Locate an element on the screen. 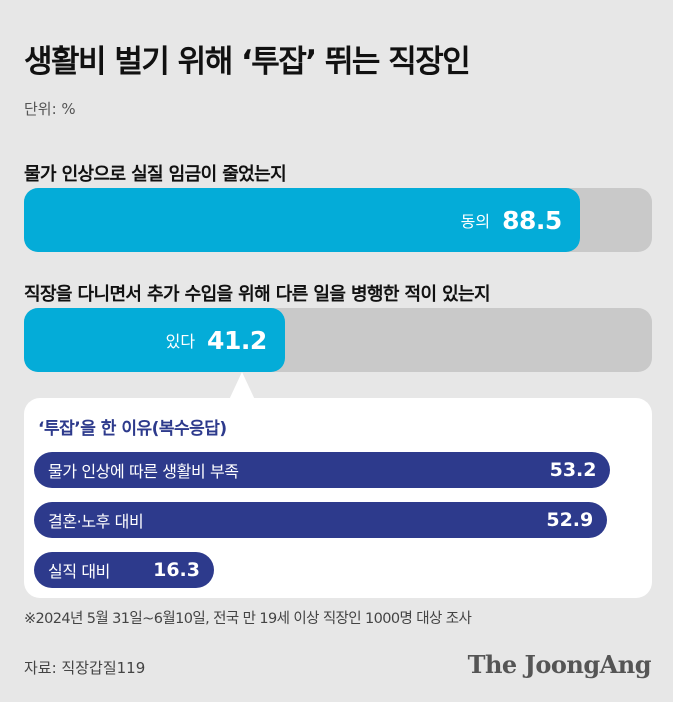 The width and height of the screenshot is (673, 702). reasons-title: ‘투잡’을 한 이유(복수응답) is located at coordinates (132, 429).